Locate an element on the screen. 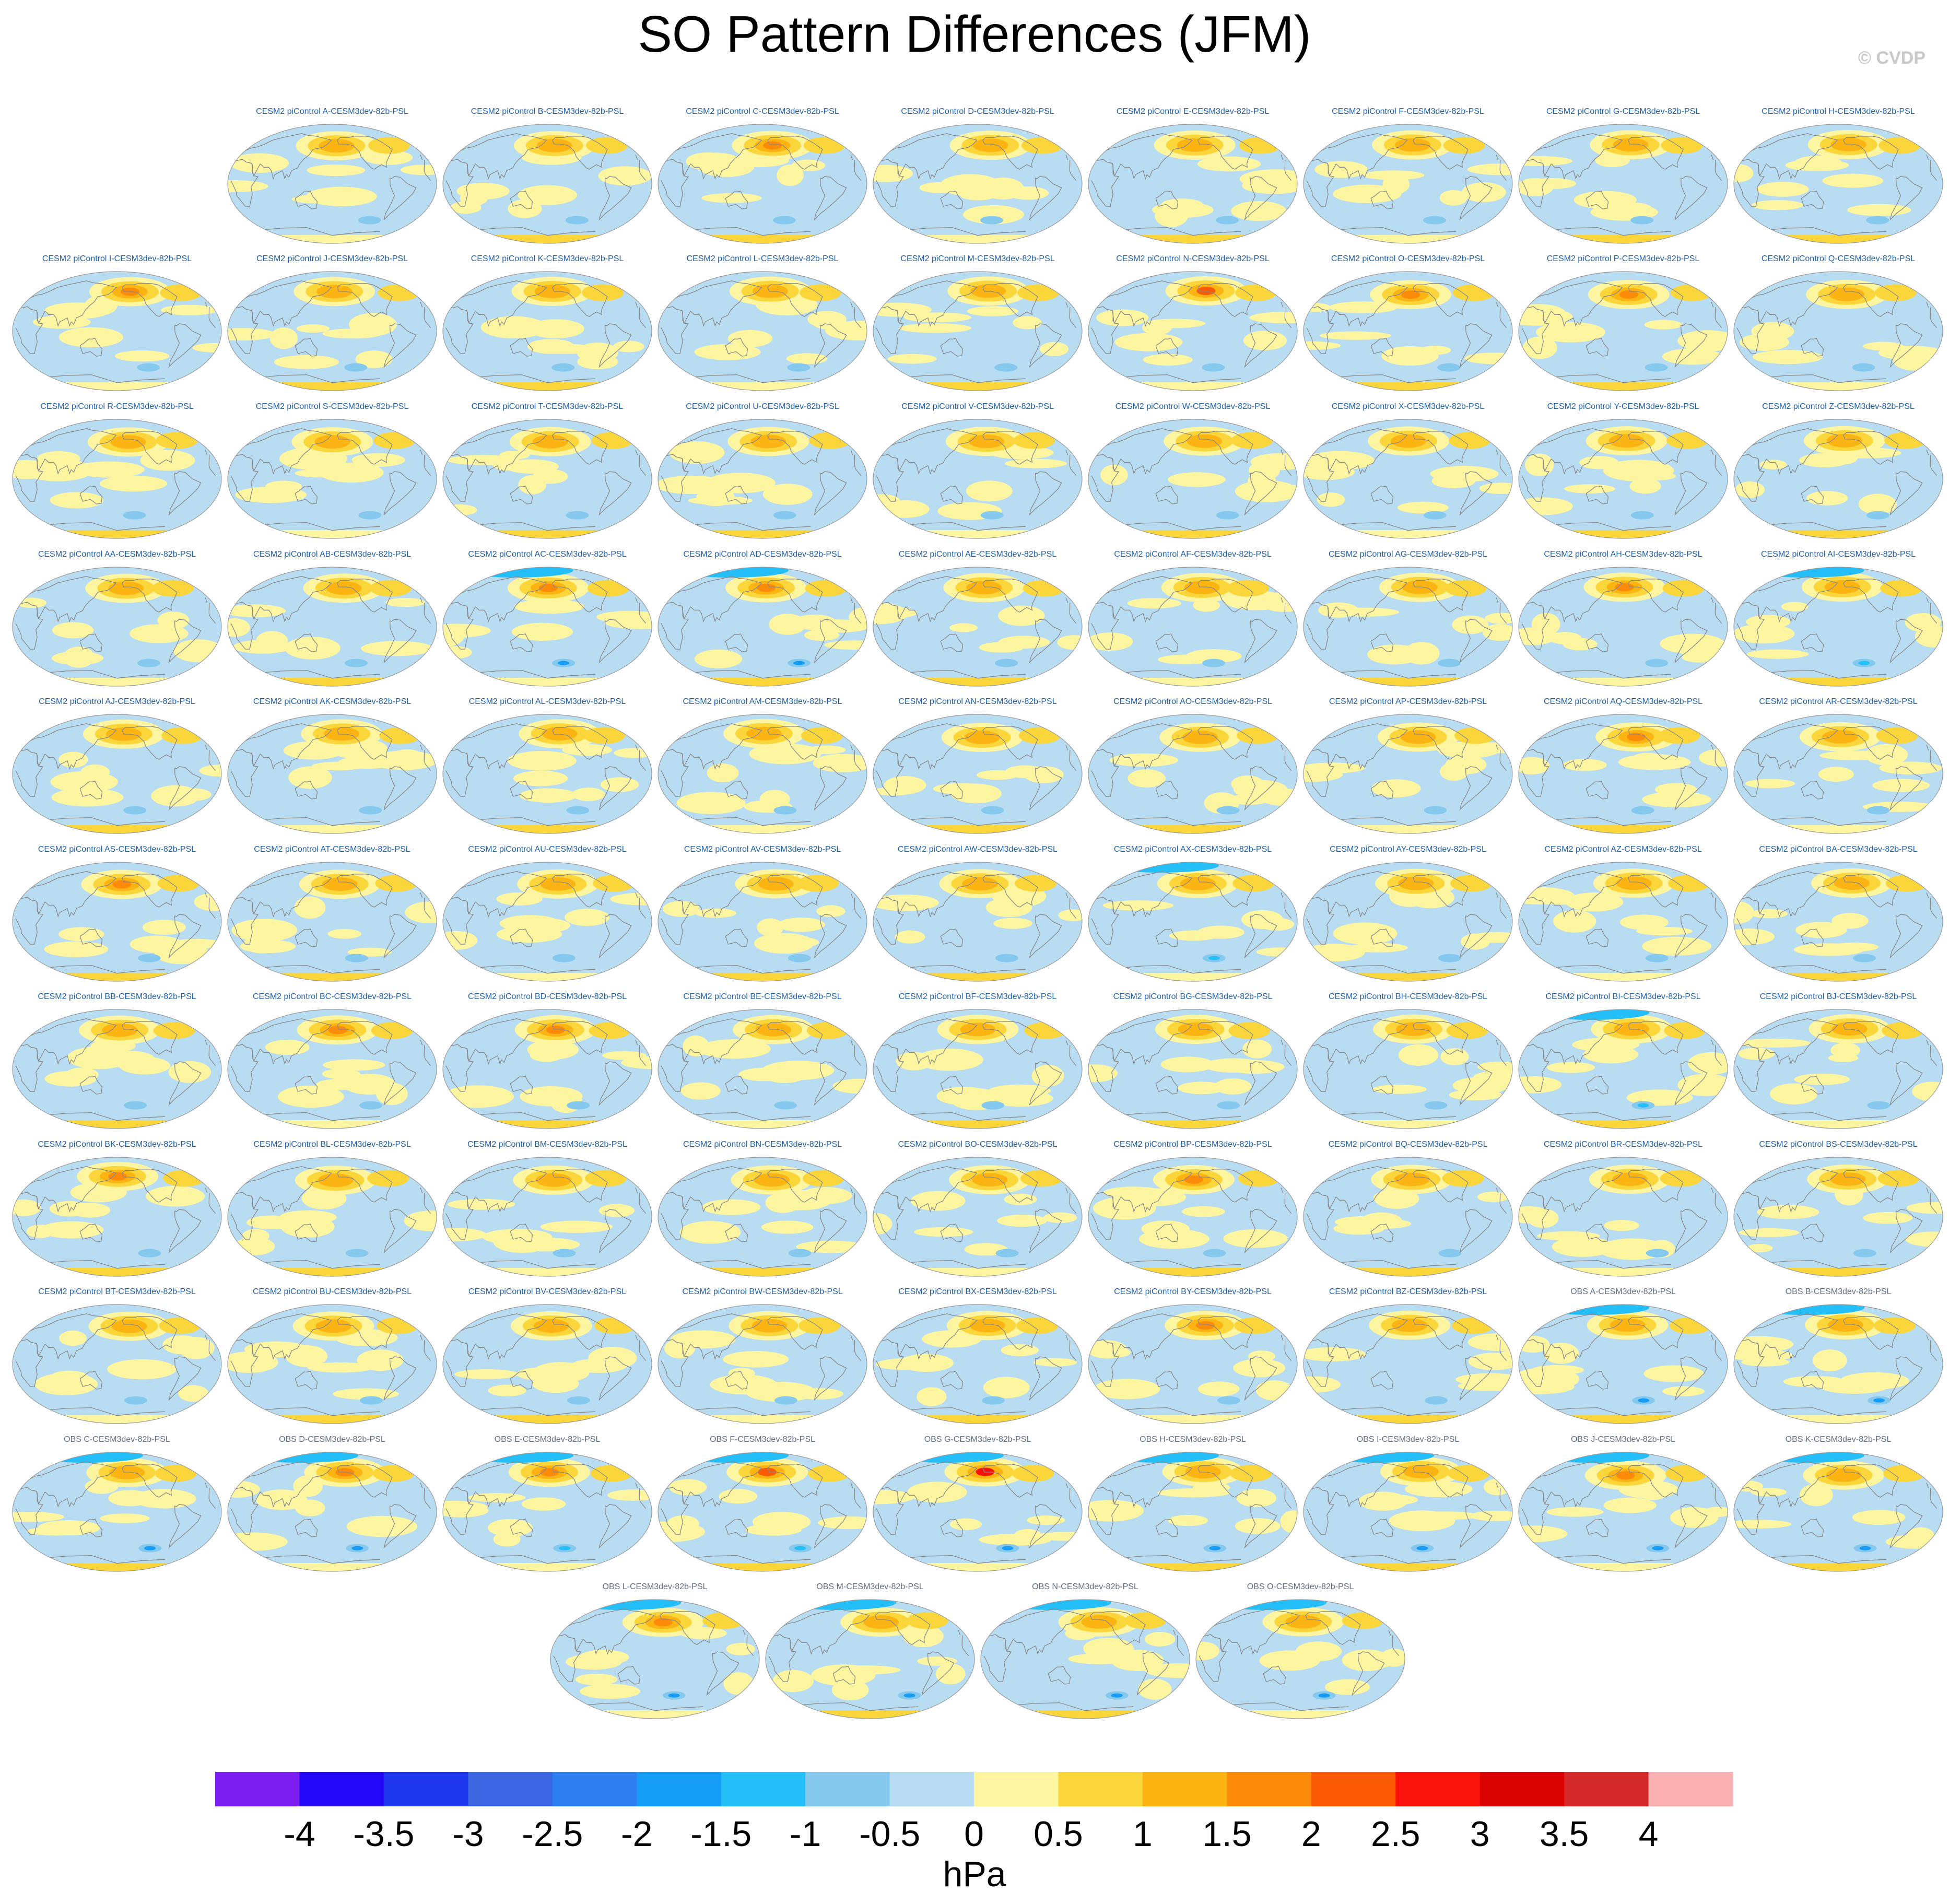 The image size is (1949, 1904). map-panel: CESM2 piControl S-CESM3dev-82b-PSL is located at coordinates (332, 472).